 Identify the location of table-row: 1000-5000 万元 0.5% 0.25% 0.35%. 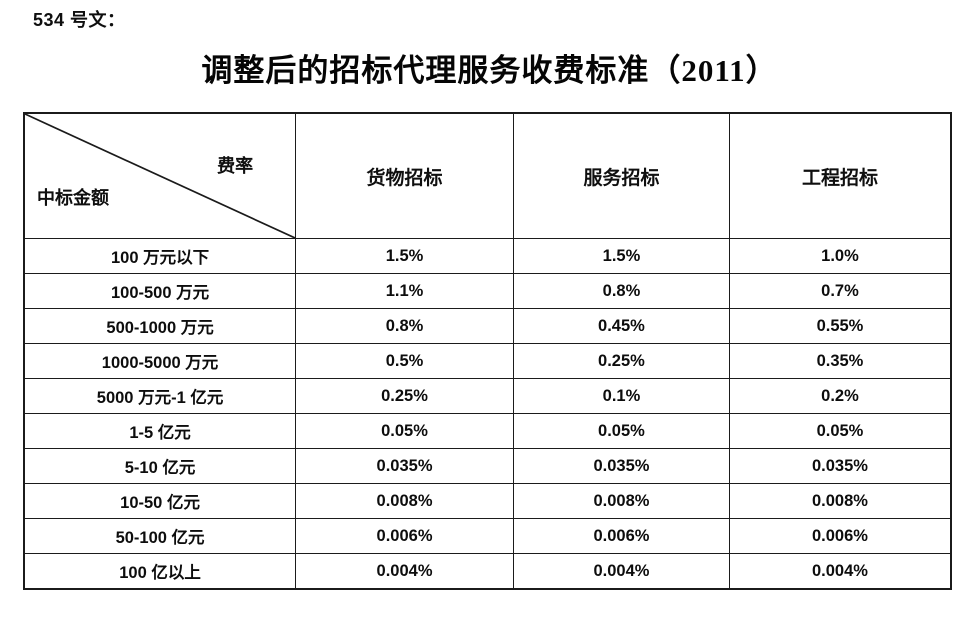
(487, 361).